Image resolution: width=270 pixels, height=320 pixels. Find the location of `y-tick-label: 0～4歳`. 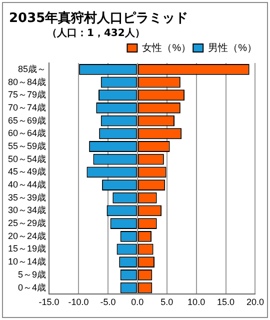

y-tick-label: 0～4歳 is located at coordinates (32, 287).